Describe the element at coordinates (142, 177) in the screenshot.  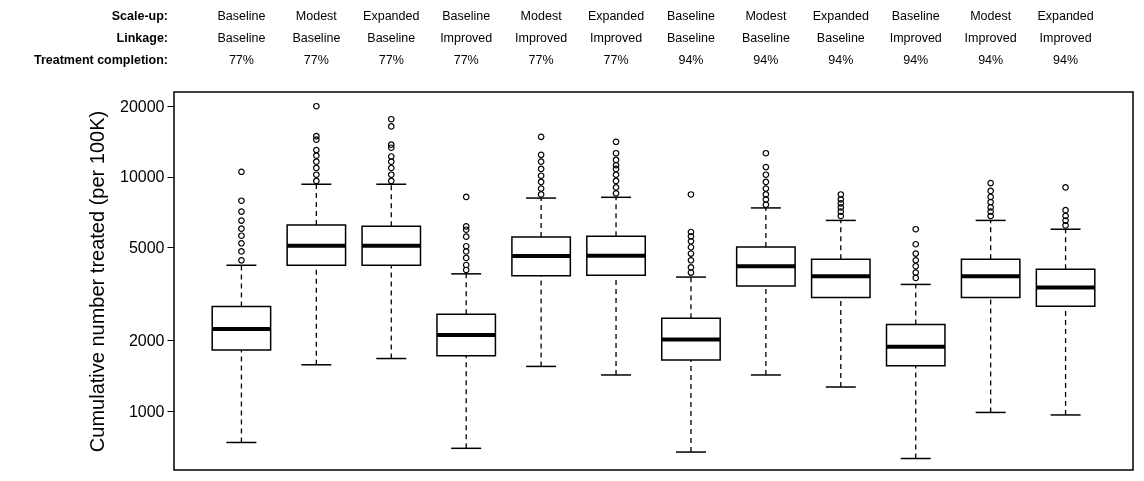
I see `y-tick-label: 10000` at that location.